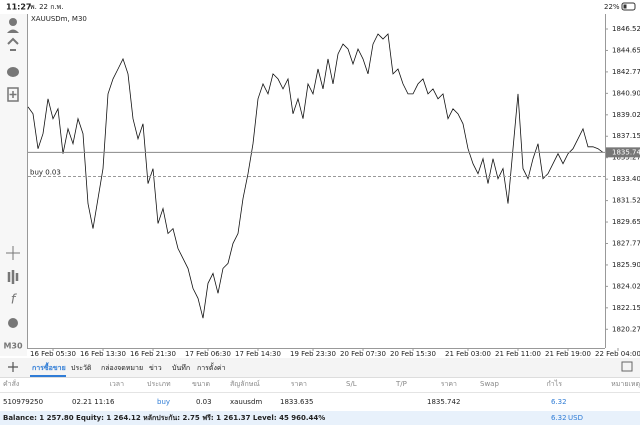 The height and width of the screenshot is (447, 640). What do you see at coordinates (363, 354) in the screenshot?
I see `x-tick-label: 20 Feb 07:30` at bounding box center [363, 354].